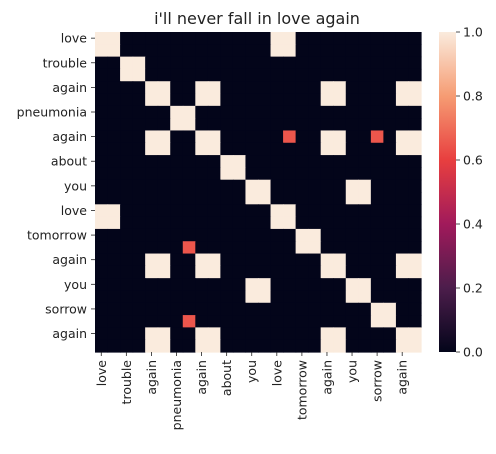 The image size is (496, 454). I want to click on y-tick-label: pneumonia, so click(52, 112).